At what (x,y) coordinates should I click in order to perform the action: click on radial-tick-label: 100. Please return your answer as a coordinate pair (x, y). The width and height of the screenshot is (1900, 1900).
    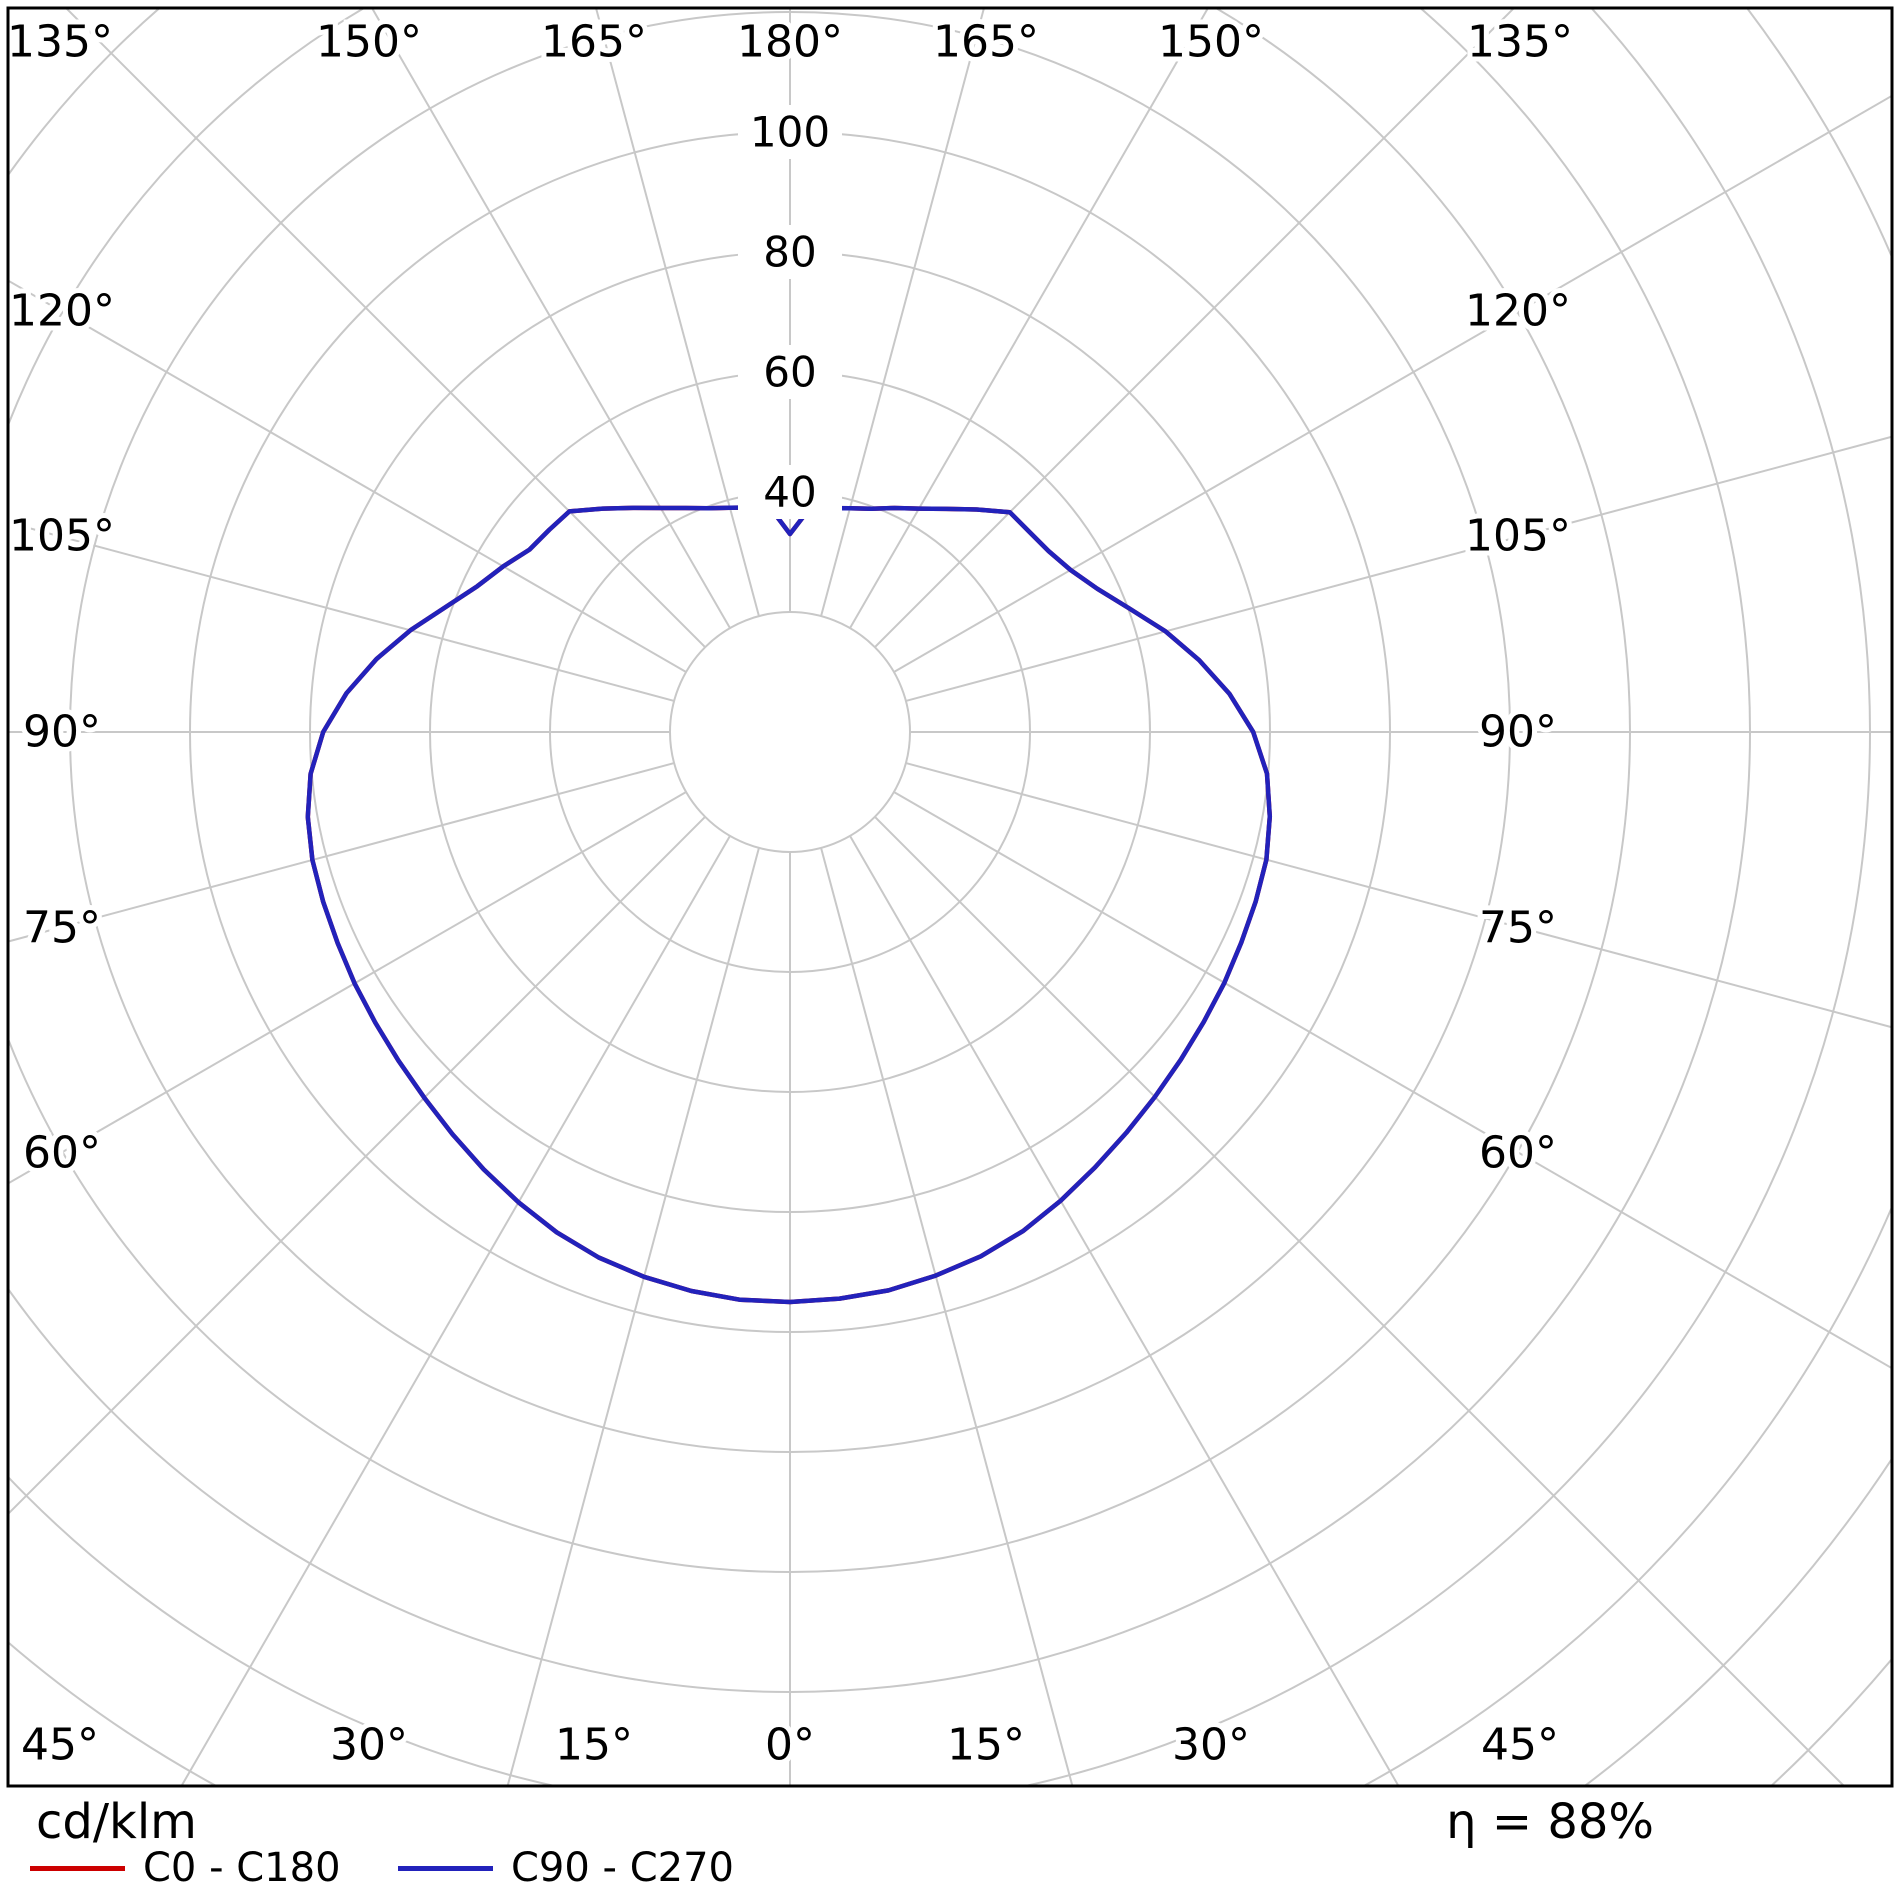
    Looking at the image, I should click on (790, 132).